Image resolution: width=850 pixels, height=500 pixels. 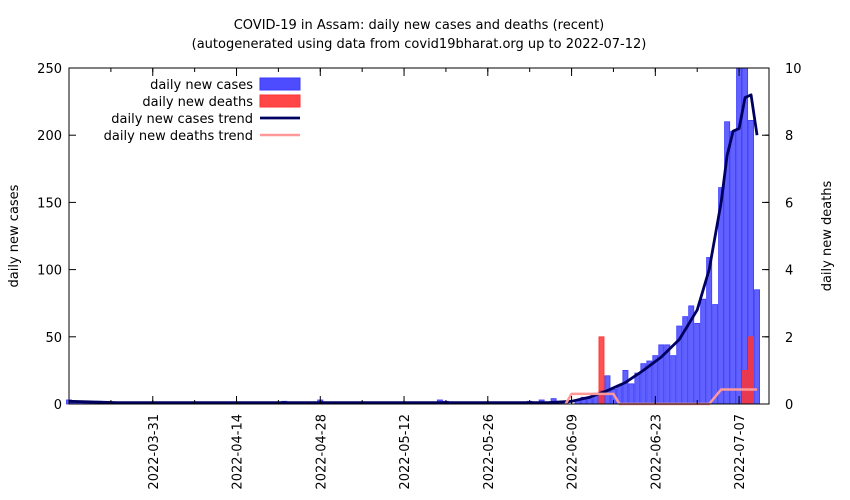 I want to click on x-tick-label-2022-07-07: 2022-07-07, so click(x=740, y=452).